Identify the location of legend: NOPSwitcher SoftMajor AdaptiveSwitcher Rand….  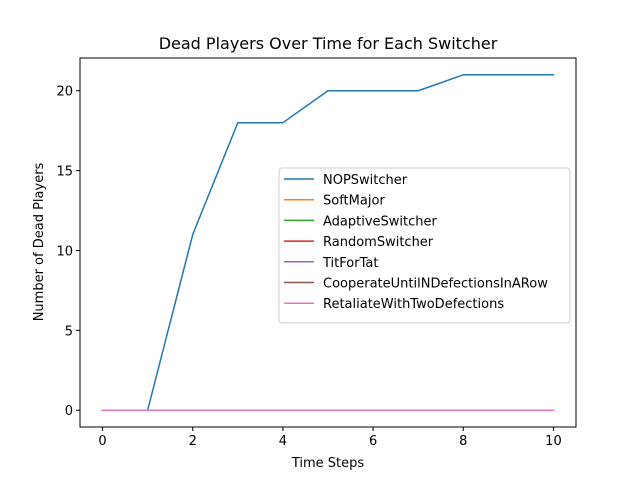
(424, 245).